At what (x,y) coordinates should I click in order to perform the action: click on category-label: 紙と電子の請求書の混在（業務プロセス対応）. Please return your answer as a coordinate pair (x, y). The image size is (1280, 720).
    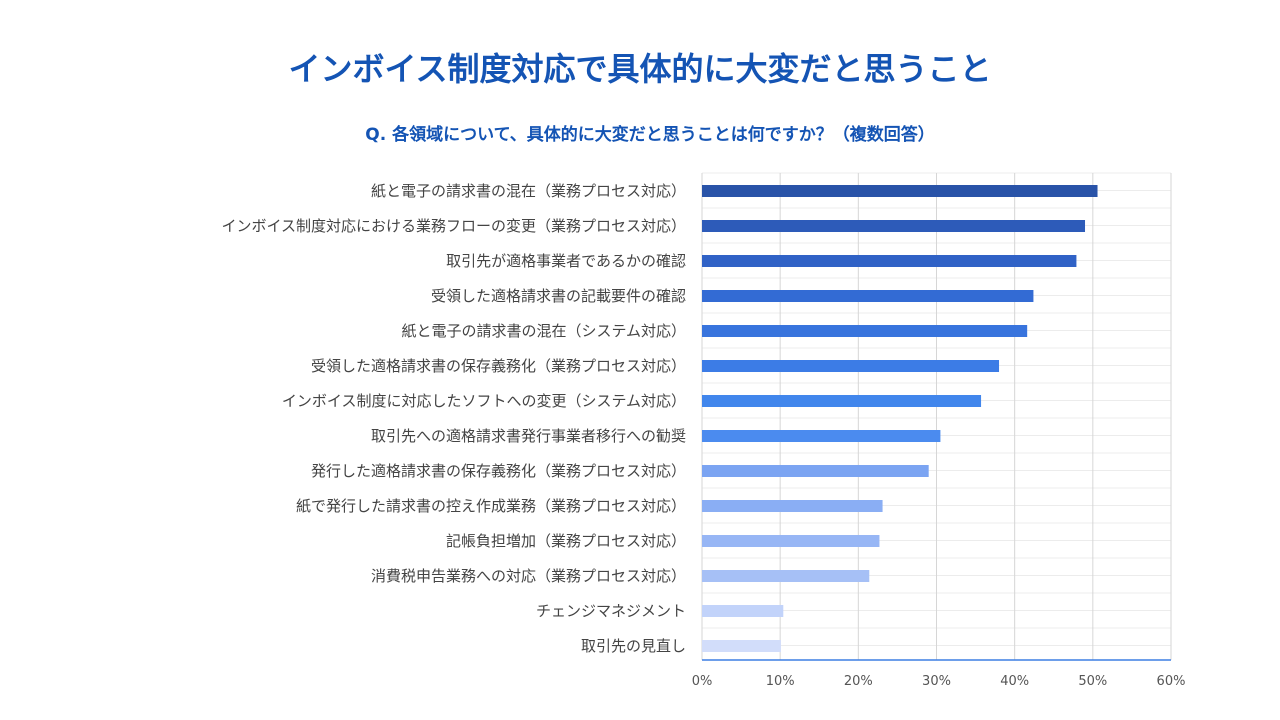
    Looking at the image, I should click on (528, 191).